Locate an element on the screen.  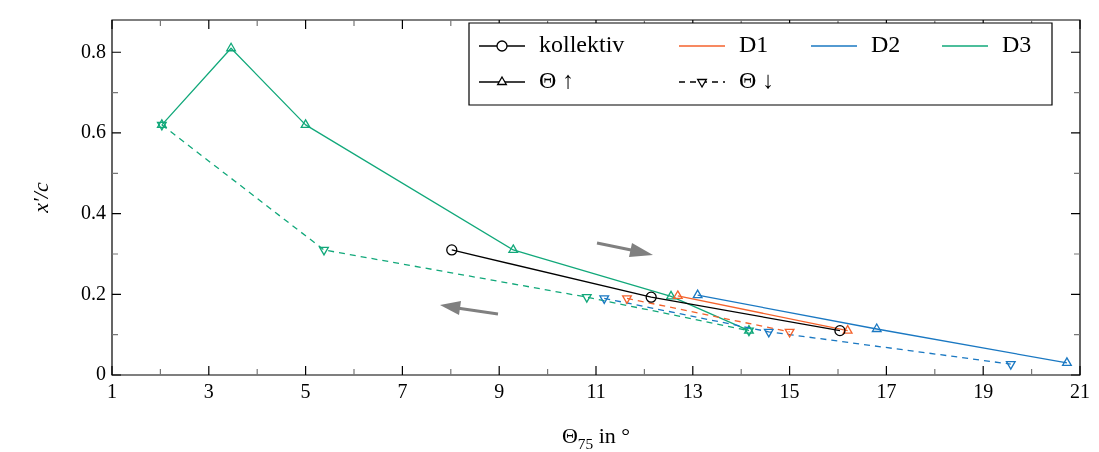
x-tick-label: 7 is located at coordinates (402, 391).